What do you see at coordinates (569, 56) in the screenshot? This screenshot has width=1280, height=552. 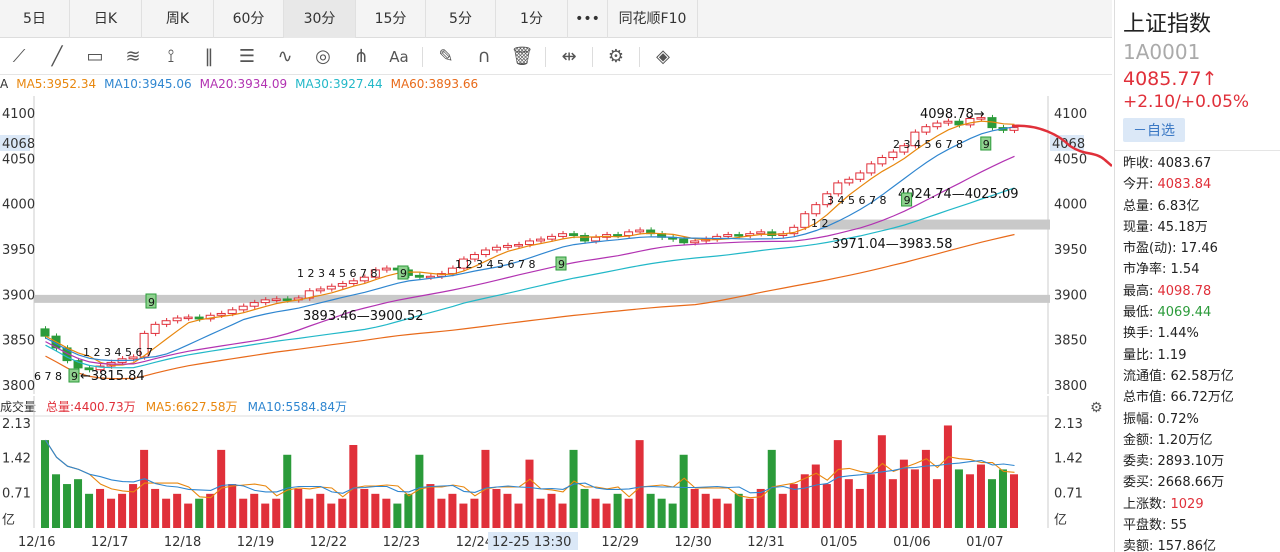 I see `width-icon: ⇹` at bounding box center [569, 56].